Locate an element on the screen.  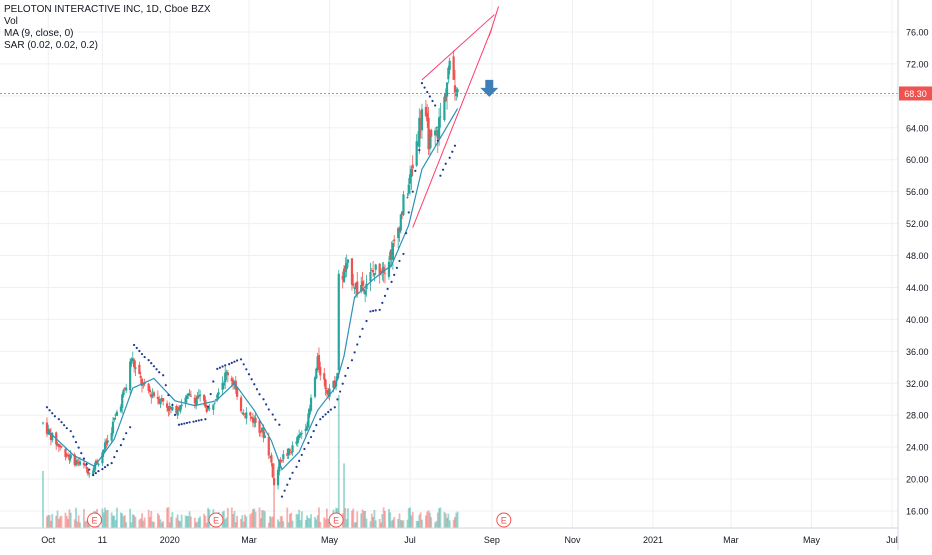
y-tick-label: 64.00 is located at coordinates (917, 128).